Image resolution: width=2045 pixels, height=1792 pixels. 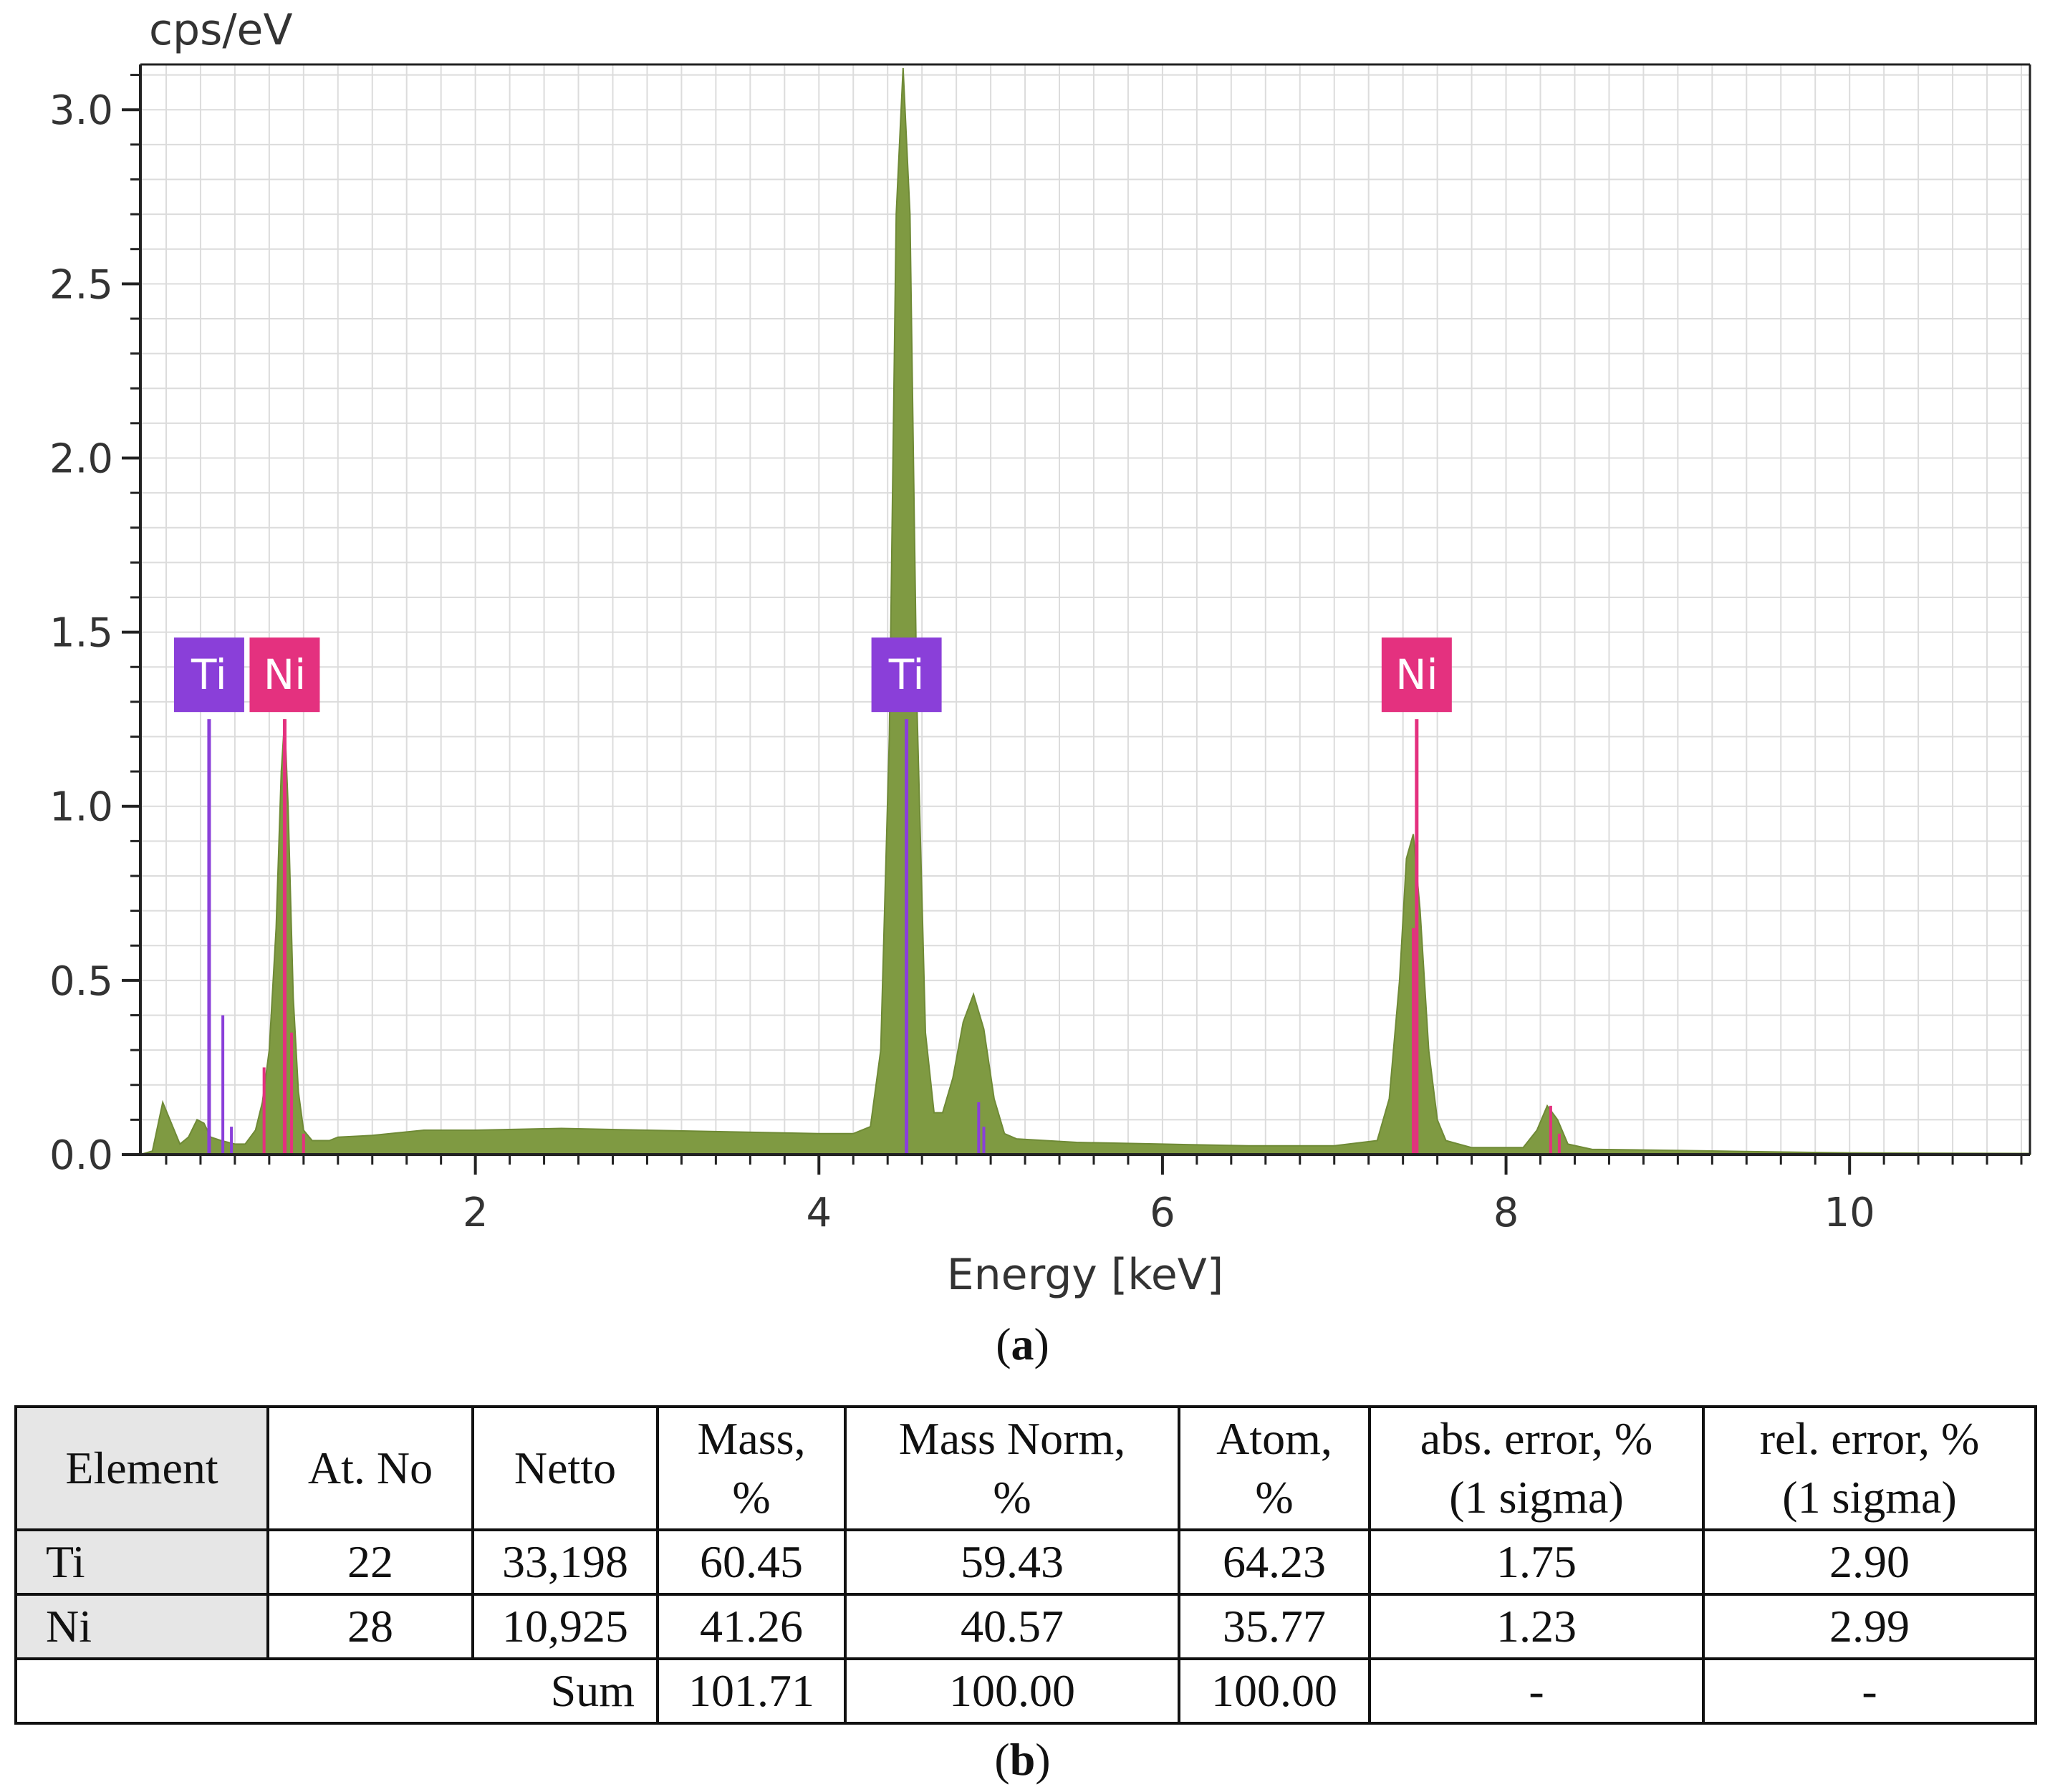 I want to click on caption-a-letter: a, so click(x=1022, y=1344).